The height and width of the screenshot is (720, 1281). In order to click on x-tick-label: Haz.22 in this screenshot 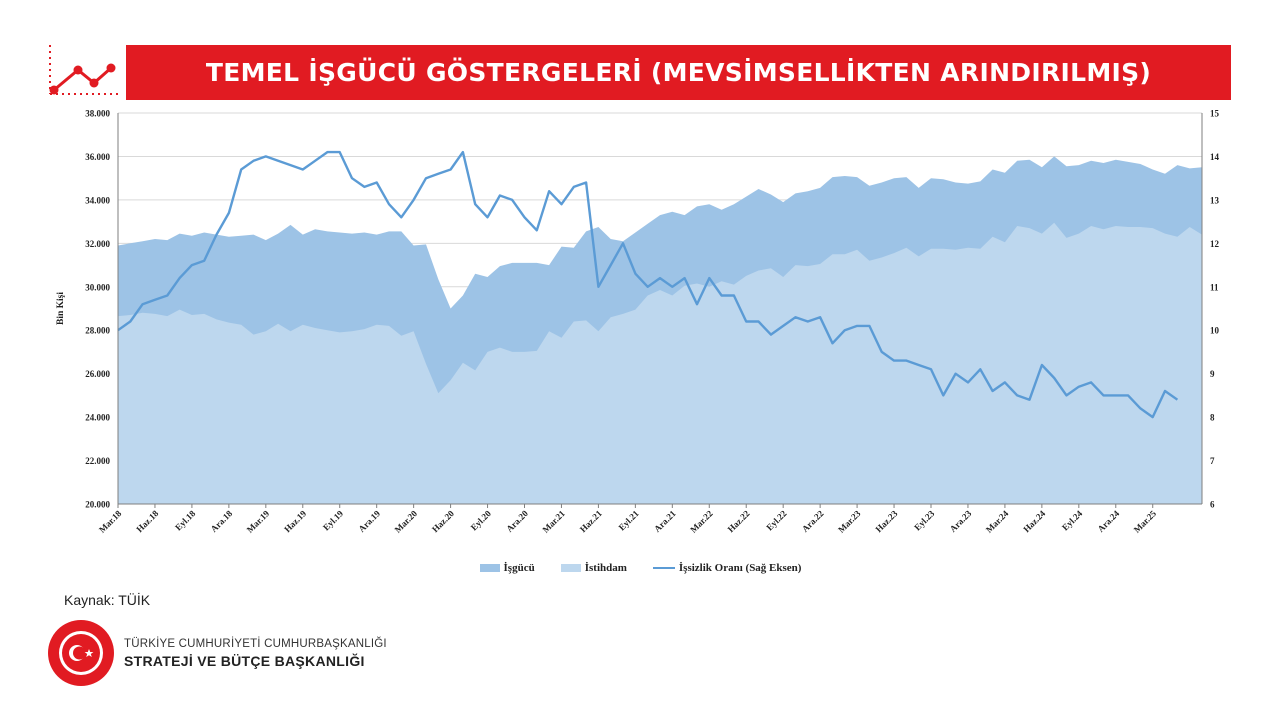, I will do `click(739, 521)`.